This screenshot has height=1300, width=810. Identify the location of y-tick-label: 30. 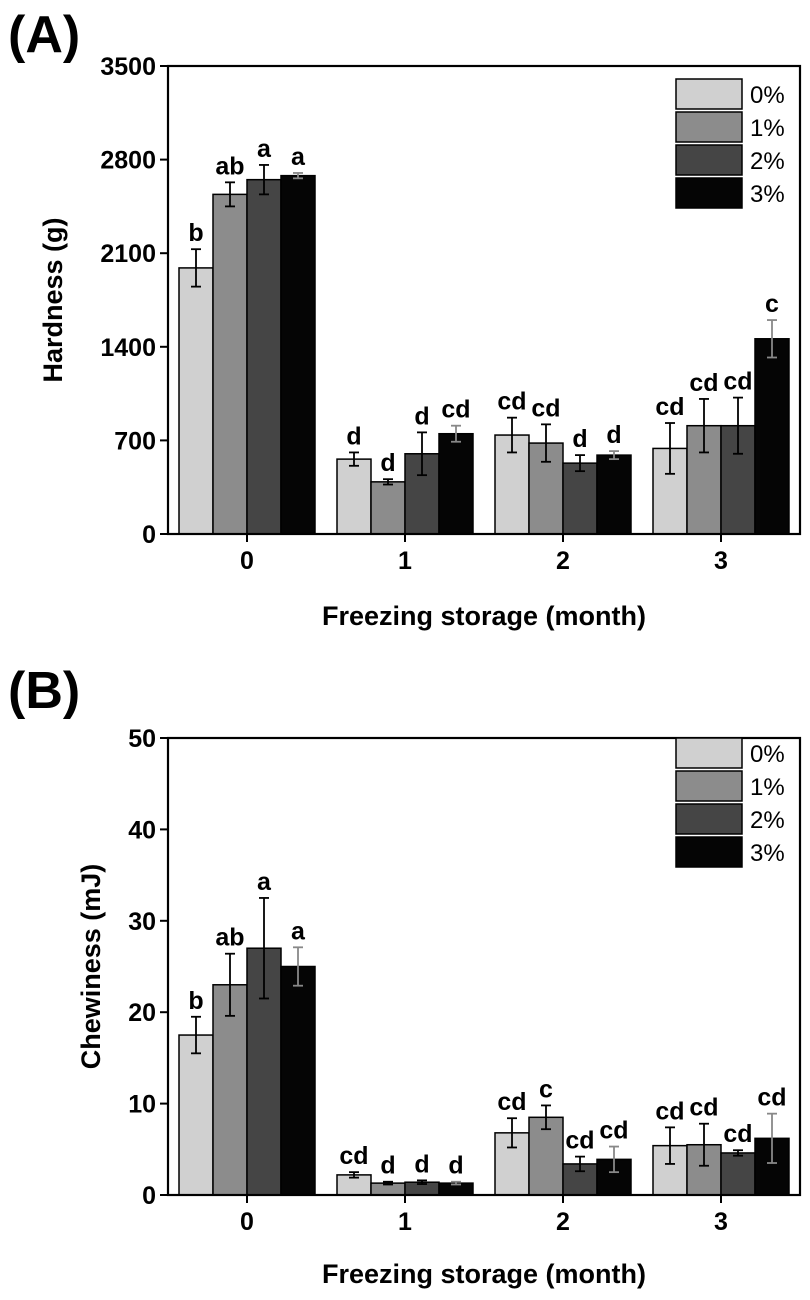
(142, 922).